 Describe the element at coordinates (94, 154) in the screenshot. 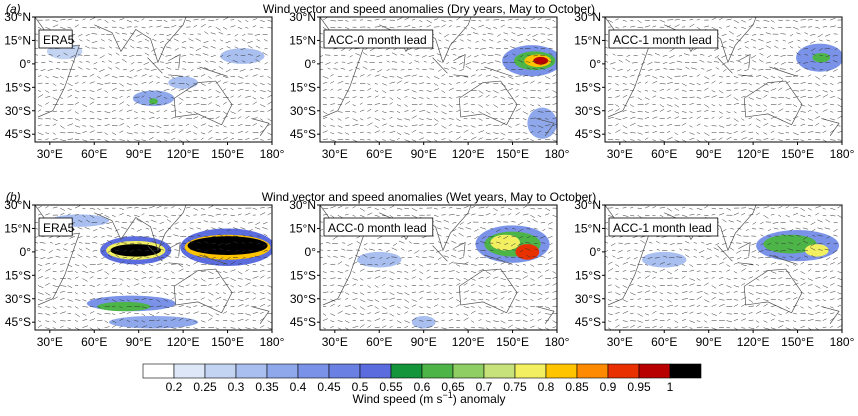

I see `lon-tick-label: 60°E` at that location.